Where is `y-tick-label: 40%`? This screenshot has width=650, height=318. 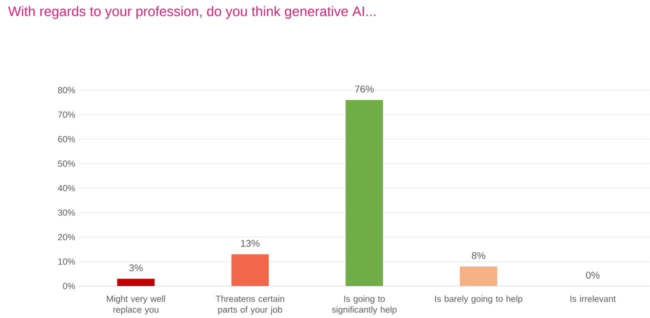
y-tick-label: 40% is located at coordinates (67, 188).